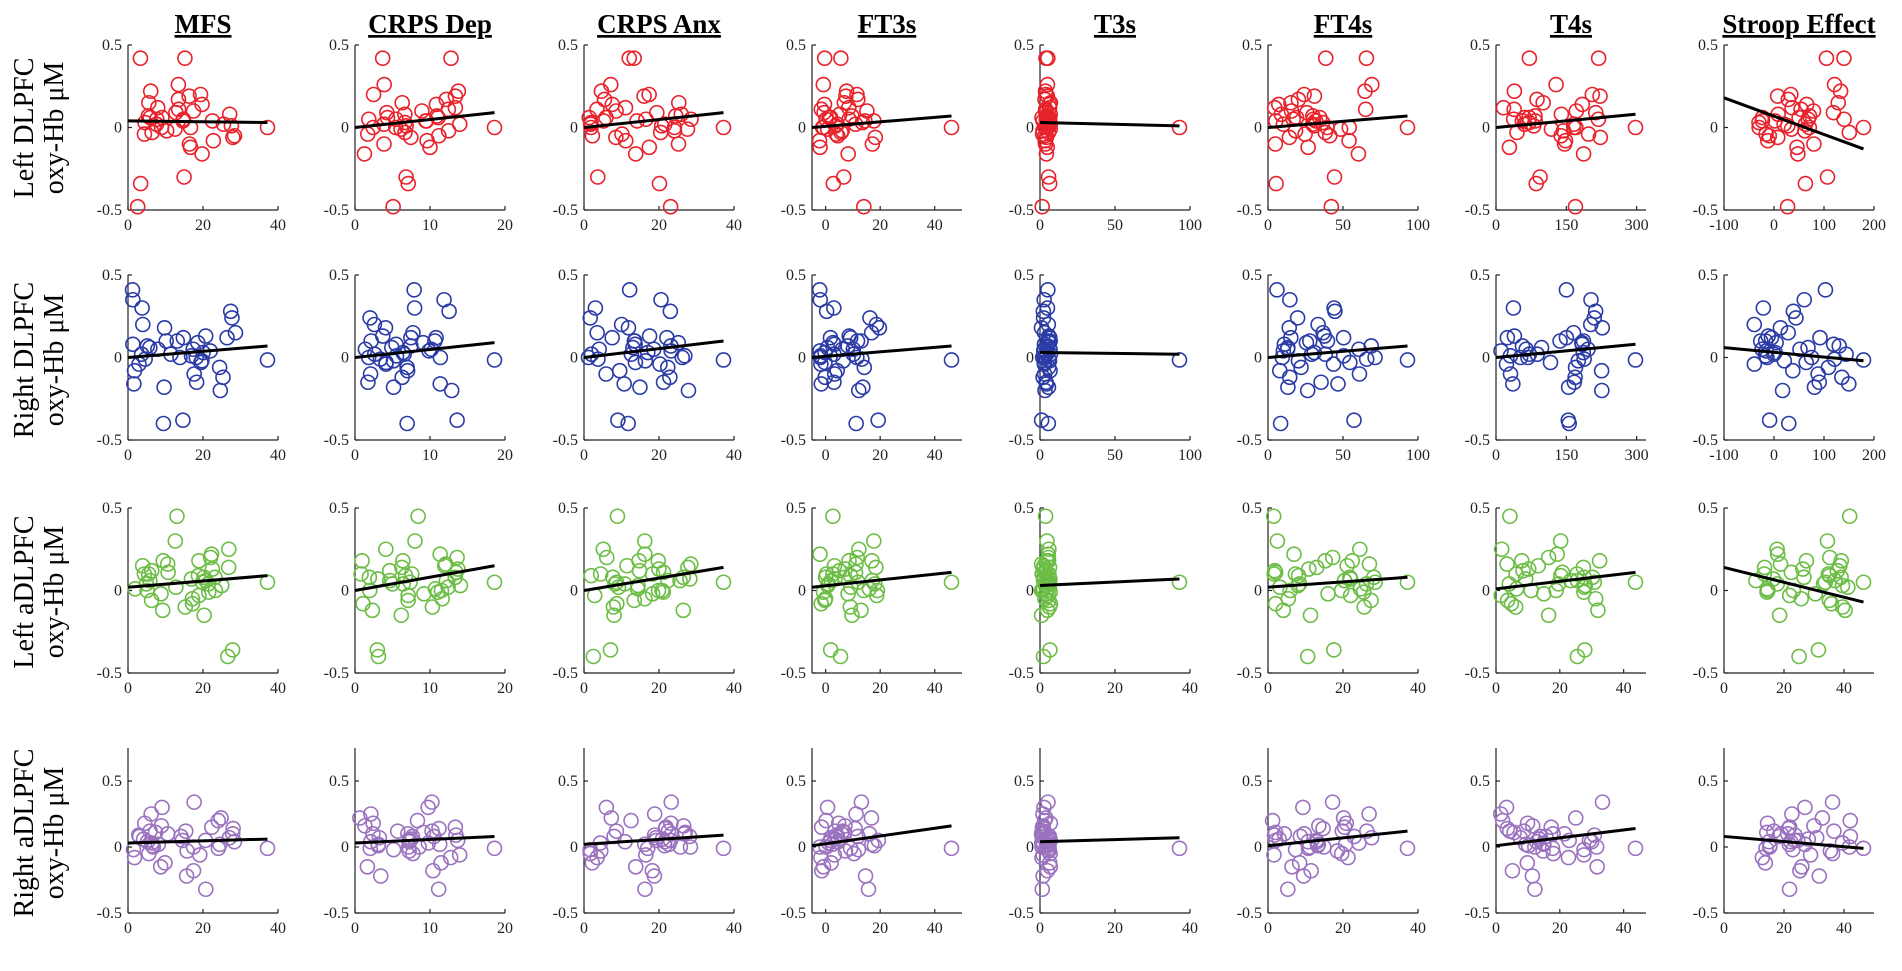  What do you see at coordinates (1190, 455) in the screenshot?
I see `x-tick-label: 100` at bounding box center [1190, 455].